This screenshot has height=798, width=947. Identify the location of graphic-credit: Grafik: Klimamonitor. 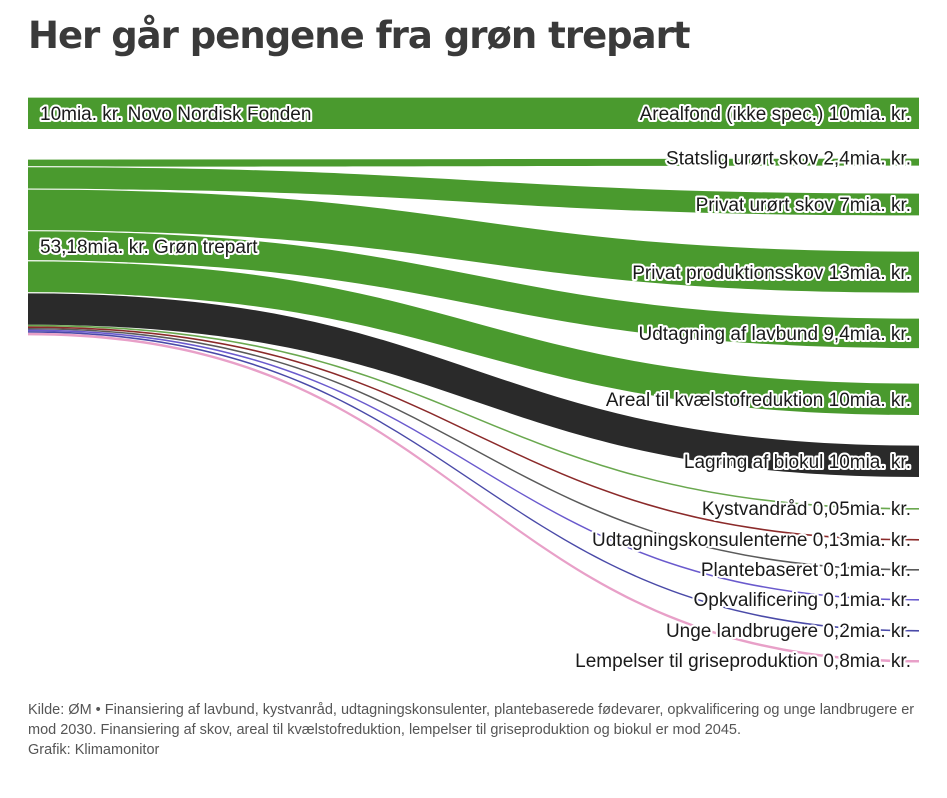
(94, 750).